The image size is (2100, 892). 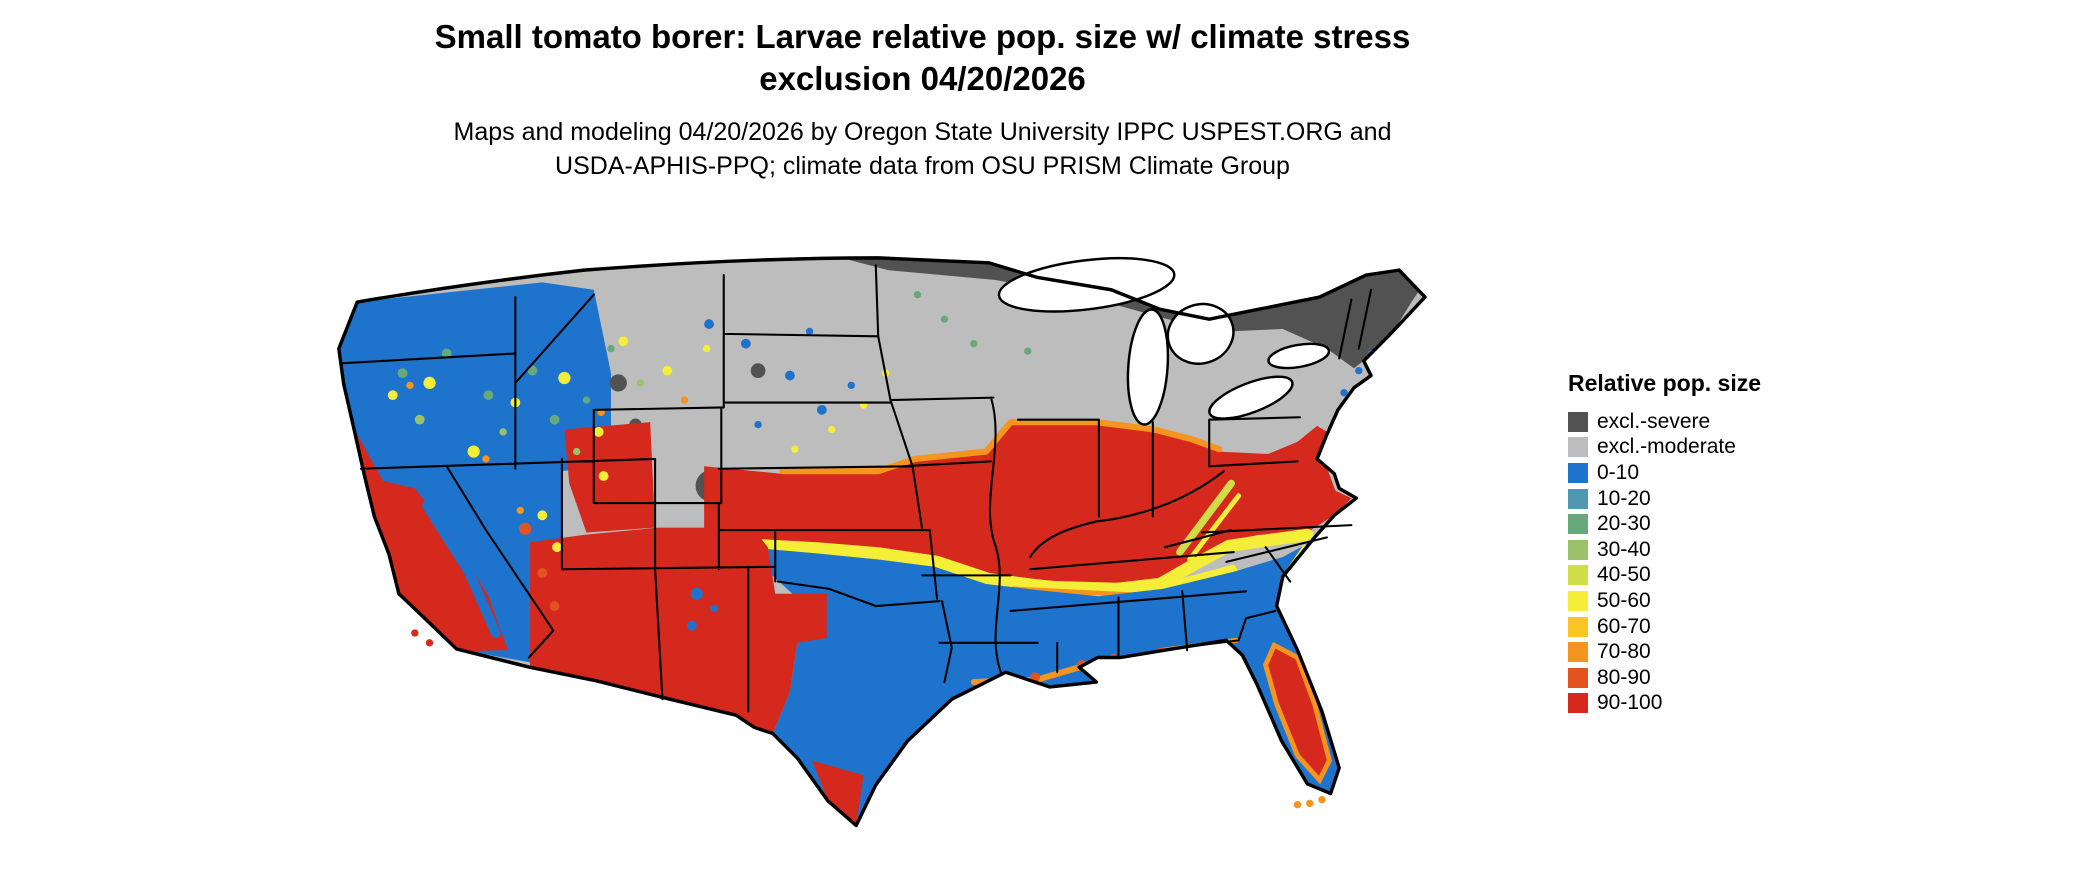 I want to click on florida-red-region, so click(x=1297, y=713).